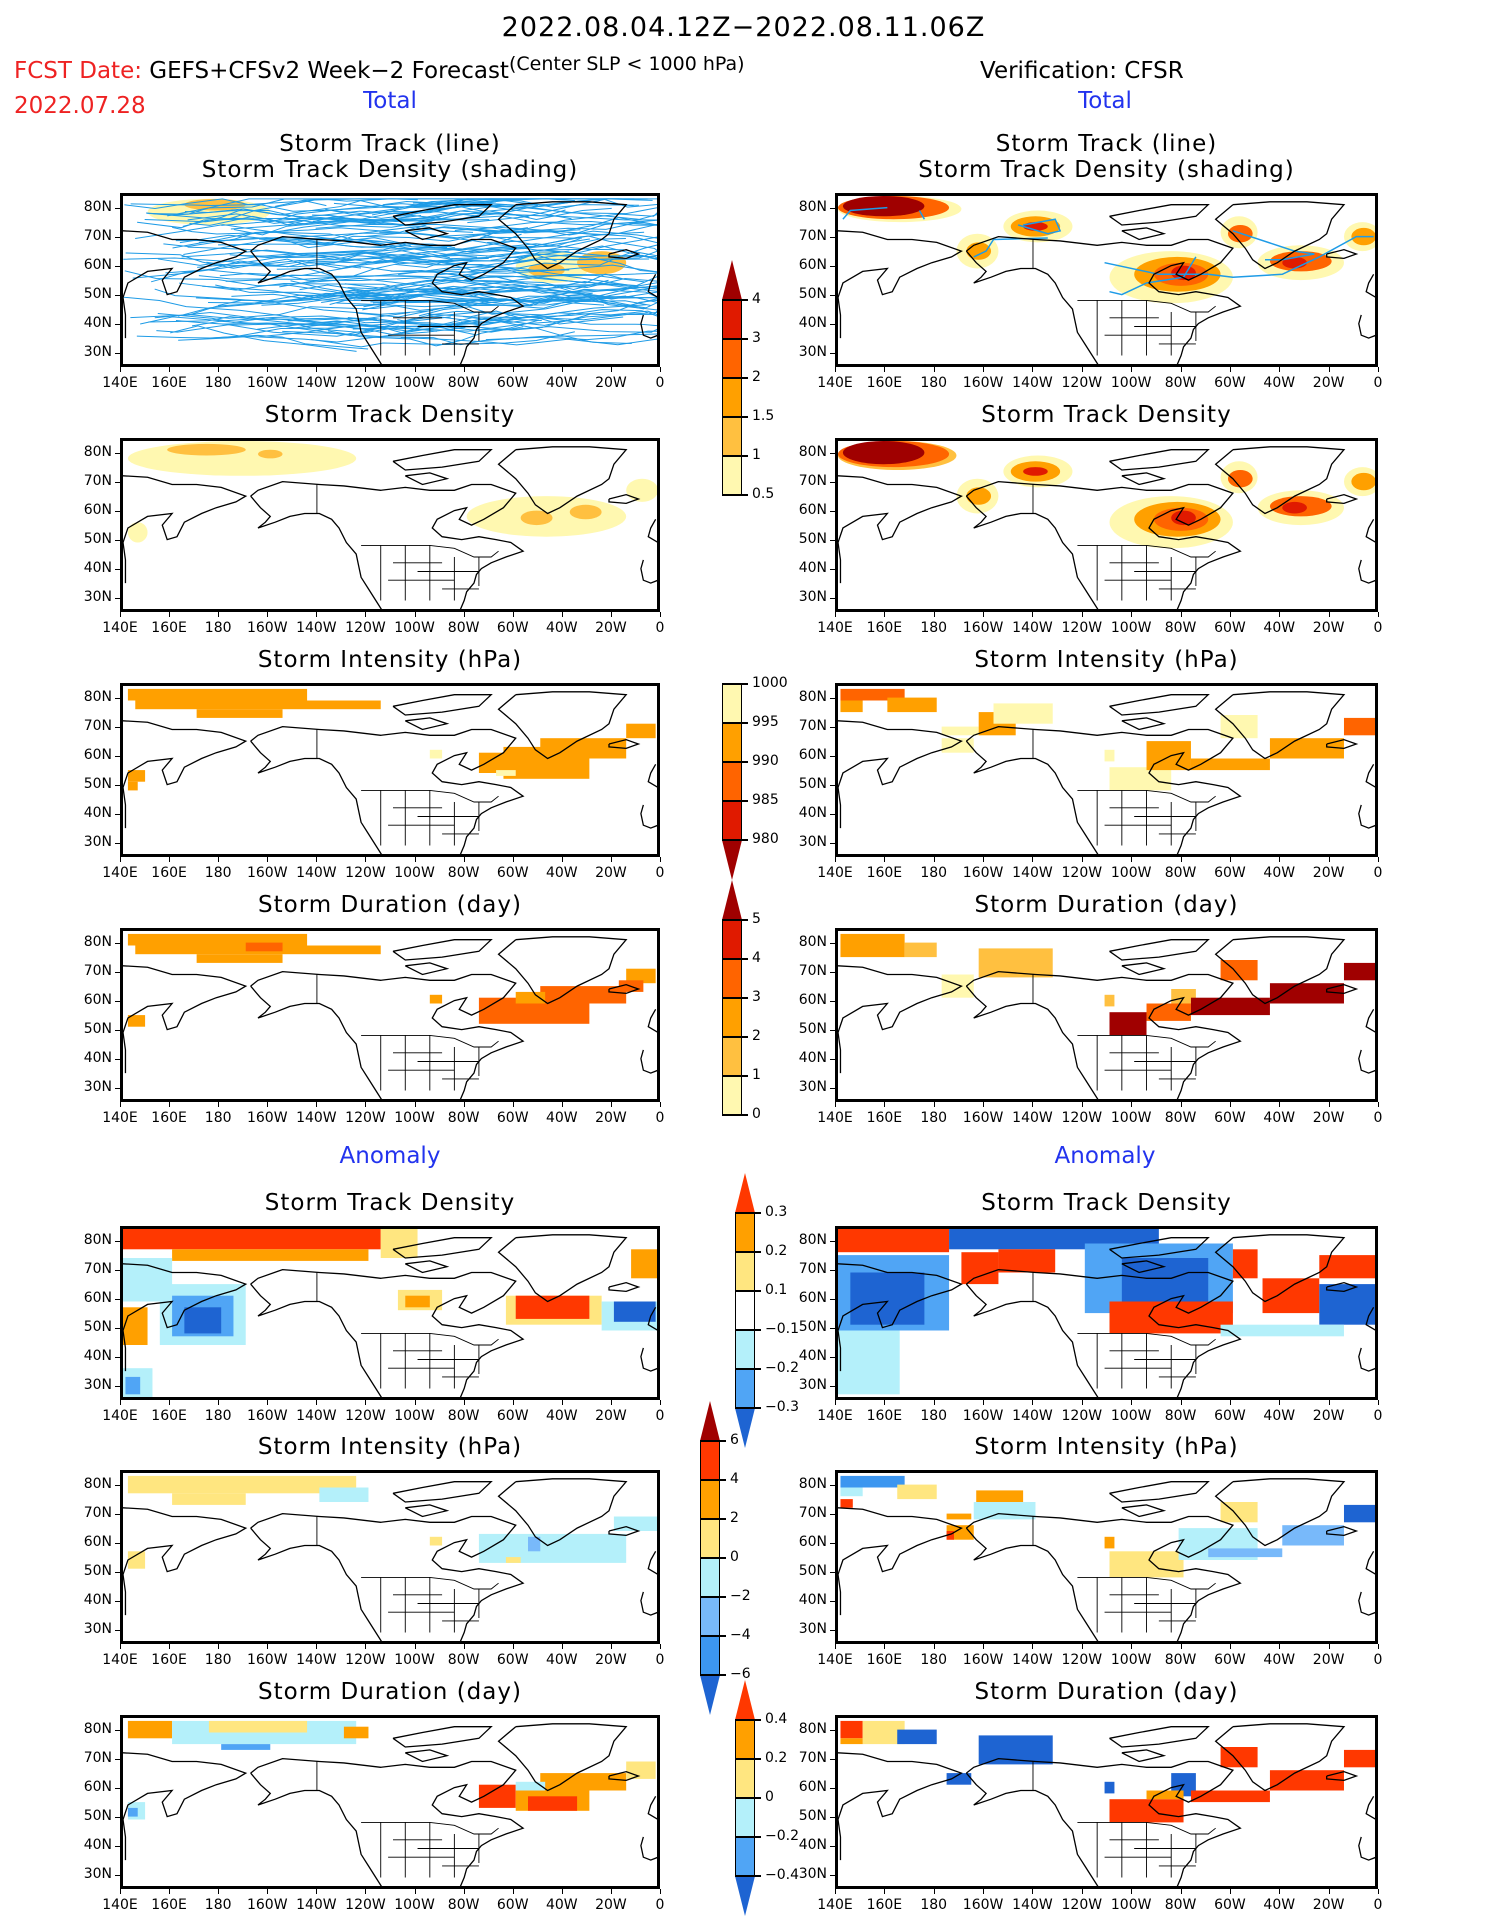 The image size is (1487, 1925). What do you see at coordinates (756, 299) in the screenshot?
I see `colorbar-label: 4` at bounding box center [756, 299].